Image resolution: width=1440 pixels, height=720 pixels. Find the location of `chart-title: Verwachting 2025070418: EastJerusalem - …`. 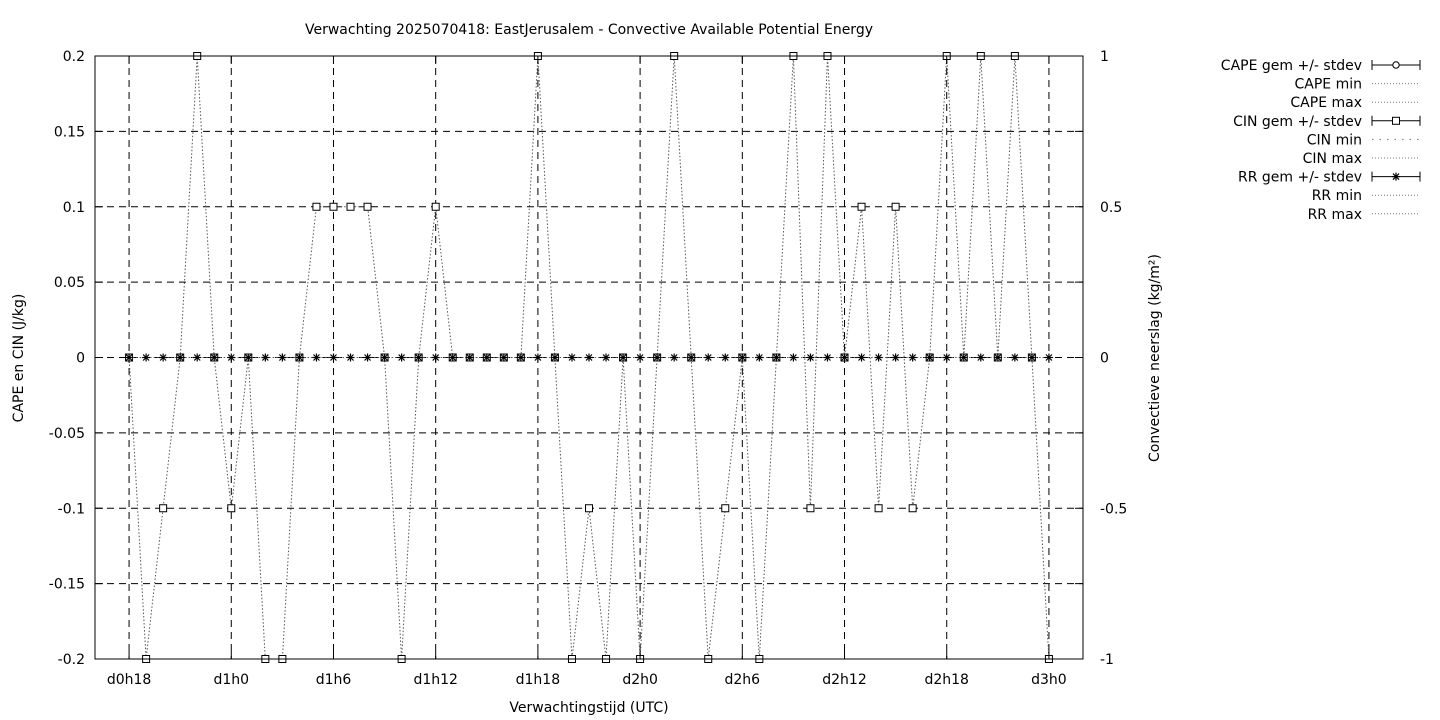

chart-title: Verwachting 2025070418: EastJerusalem - … is located at coordinates (589, 30).